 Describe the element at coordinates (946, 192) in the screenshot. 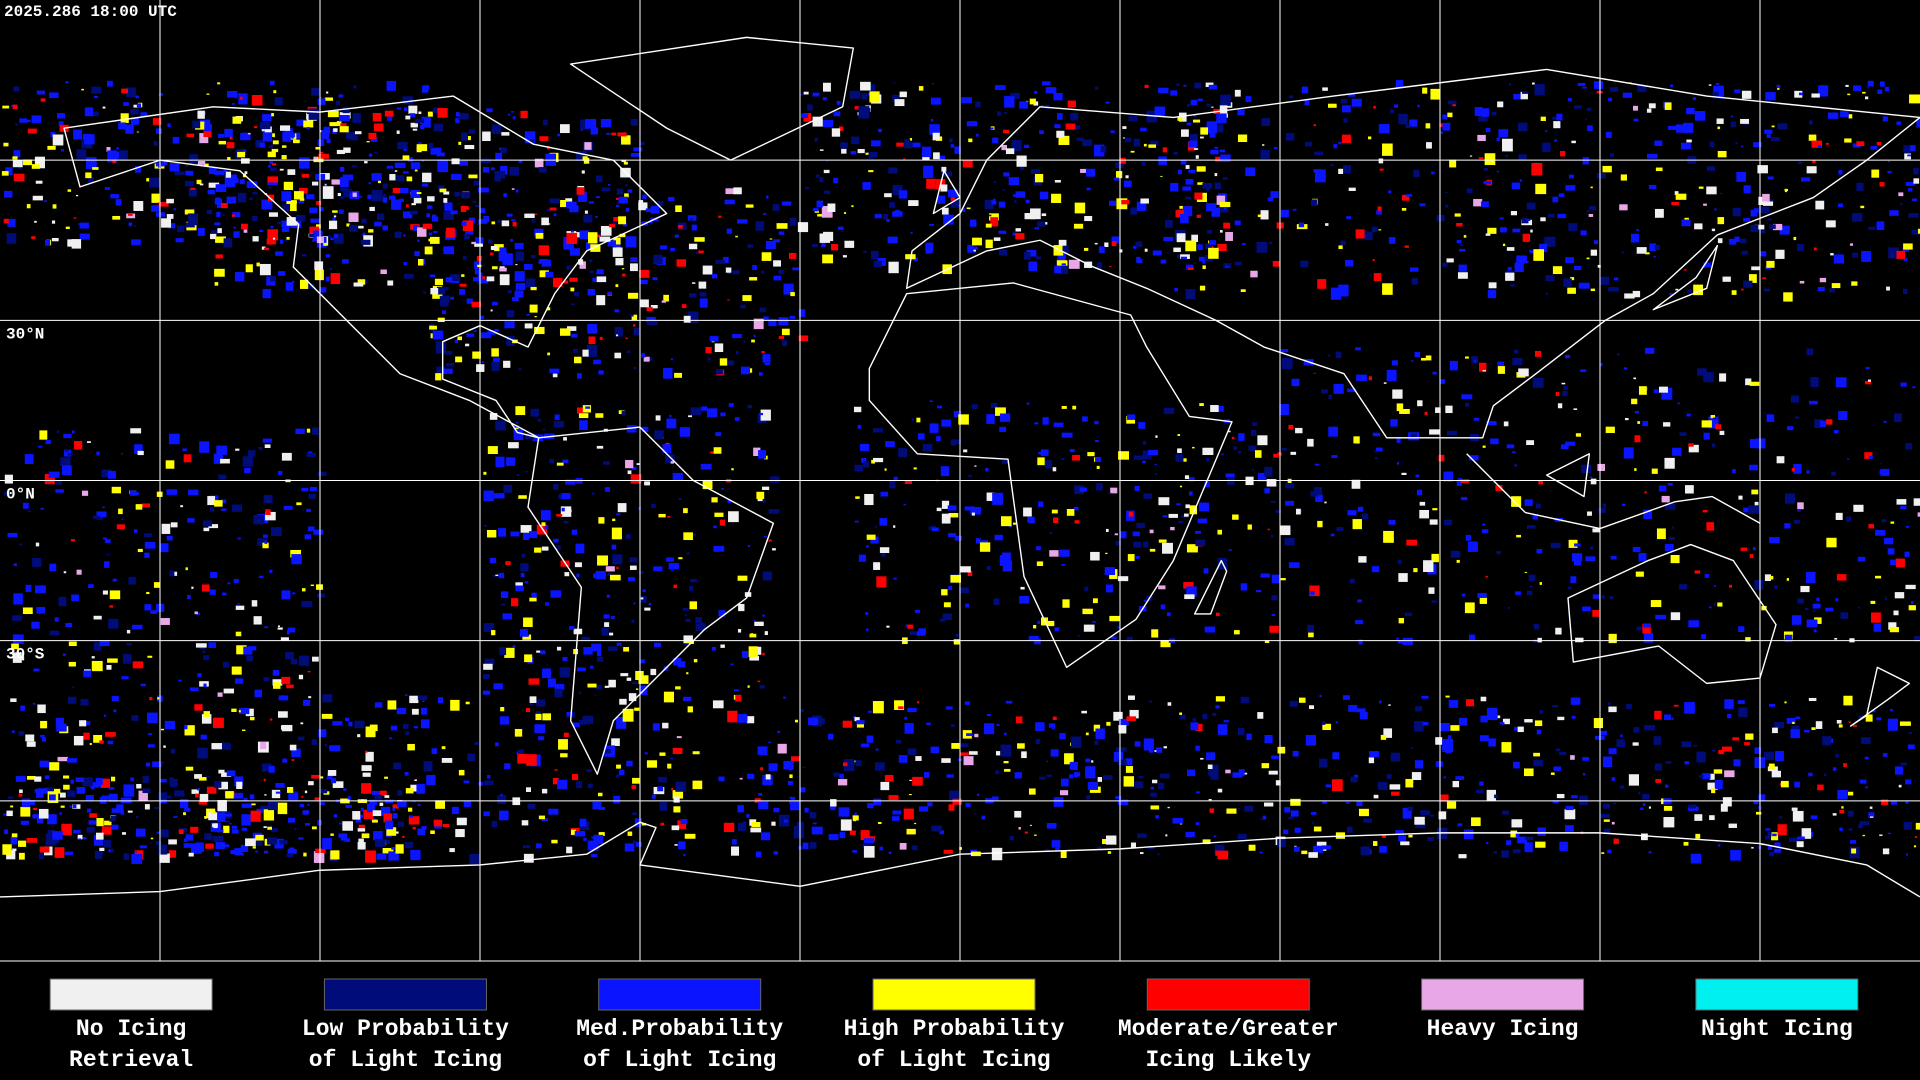

I see `britain` at that location.